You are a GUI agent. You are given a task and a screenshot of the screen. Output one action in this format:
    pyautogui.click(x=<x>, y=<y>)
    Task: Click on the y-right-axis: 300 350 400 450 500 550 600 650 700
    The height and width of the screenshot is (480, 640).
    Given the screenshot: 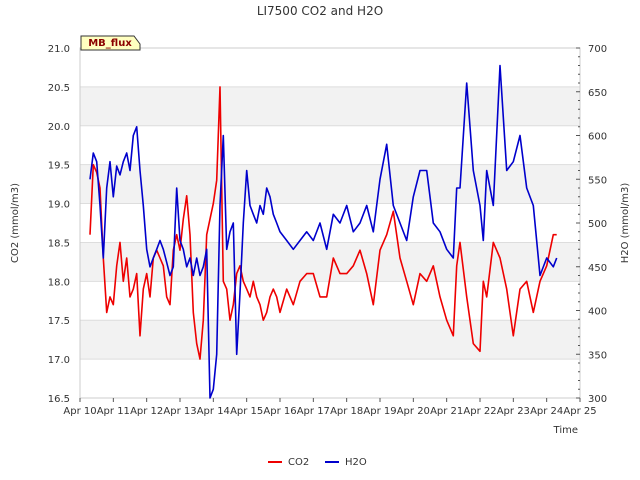 What is the action you would take?
    pyautogui.click(x=591, y=224)
    